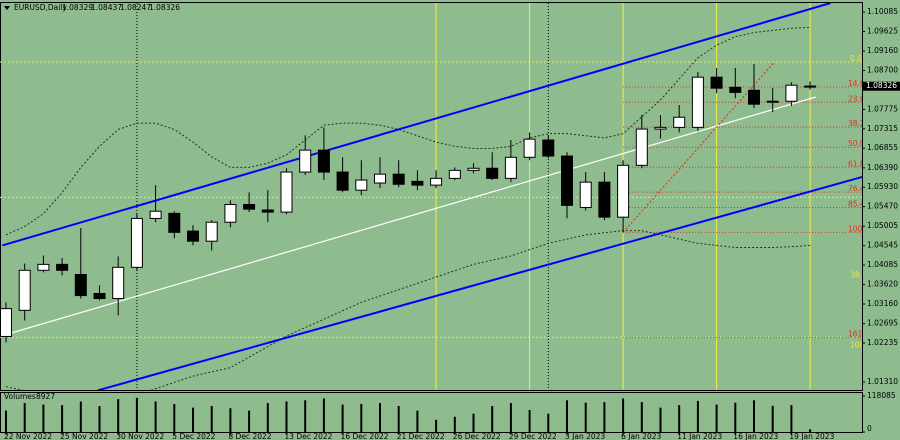 The width and height of the screenshot is (900, 440). Describe the element at coordinates (856, 58) in the screenshot. I see `fib-label: 0.0` at that location.